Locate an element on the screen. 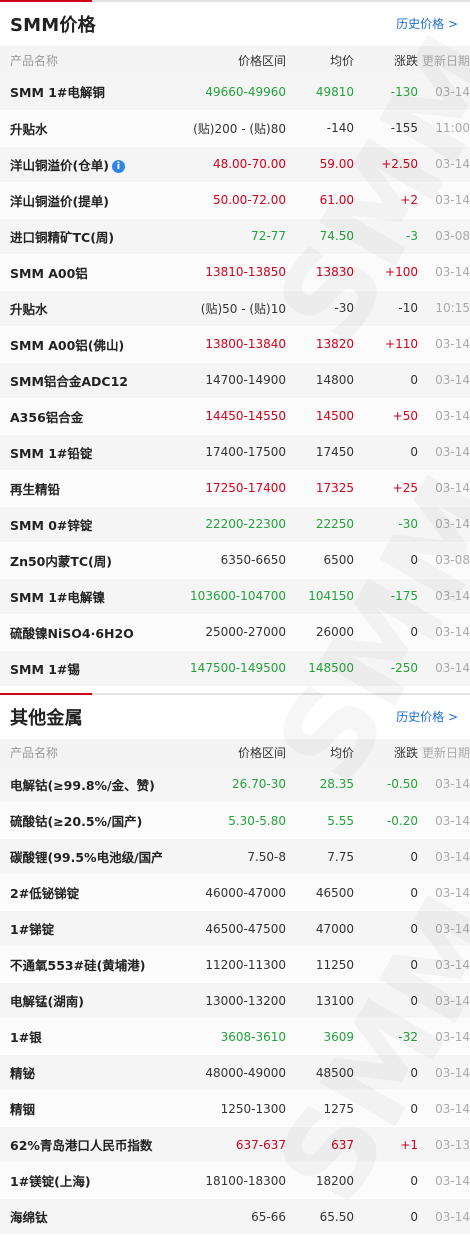 This screenshot has height=1235, width=470. price-change-cell: -3 is located at coordinates (386, 236).